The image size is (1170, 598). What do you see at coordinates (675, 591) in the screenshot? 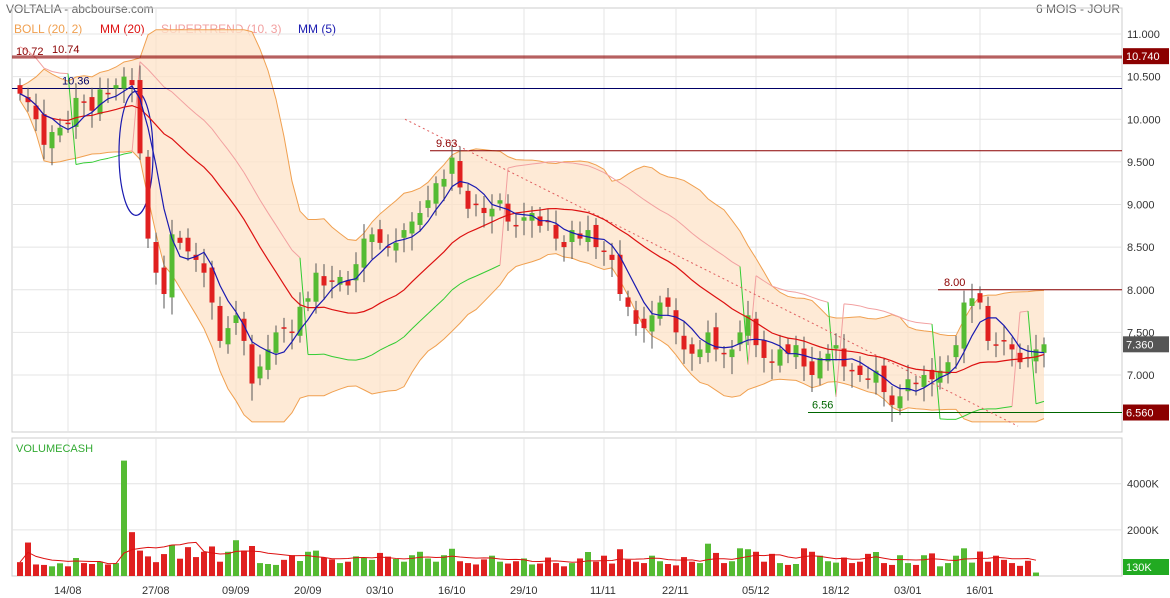
I see `x-tick-label: 22/11` at bounding box center [675, 591].